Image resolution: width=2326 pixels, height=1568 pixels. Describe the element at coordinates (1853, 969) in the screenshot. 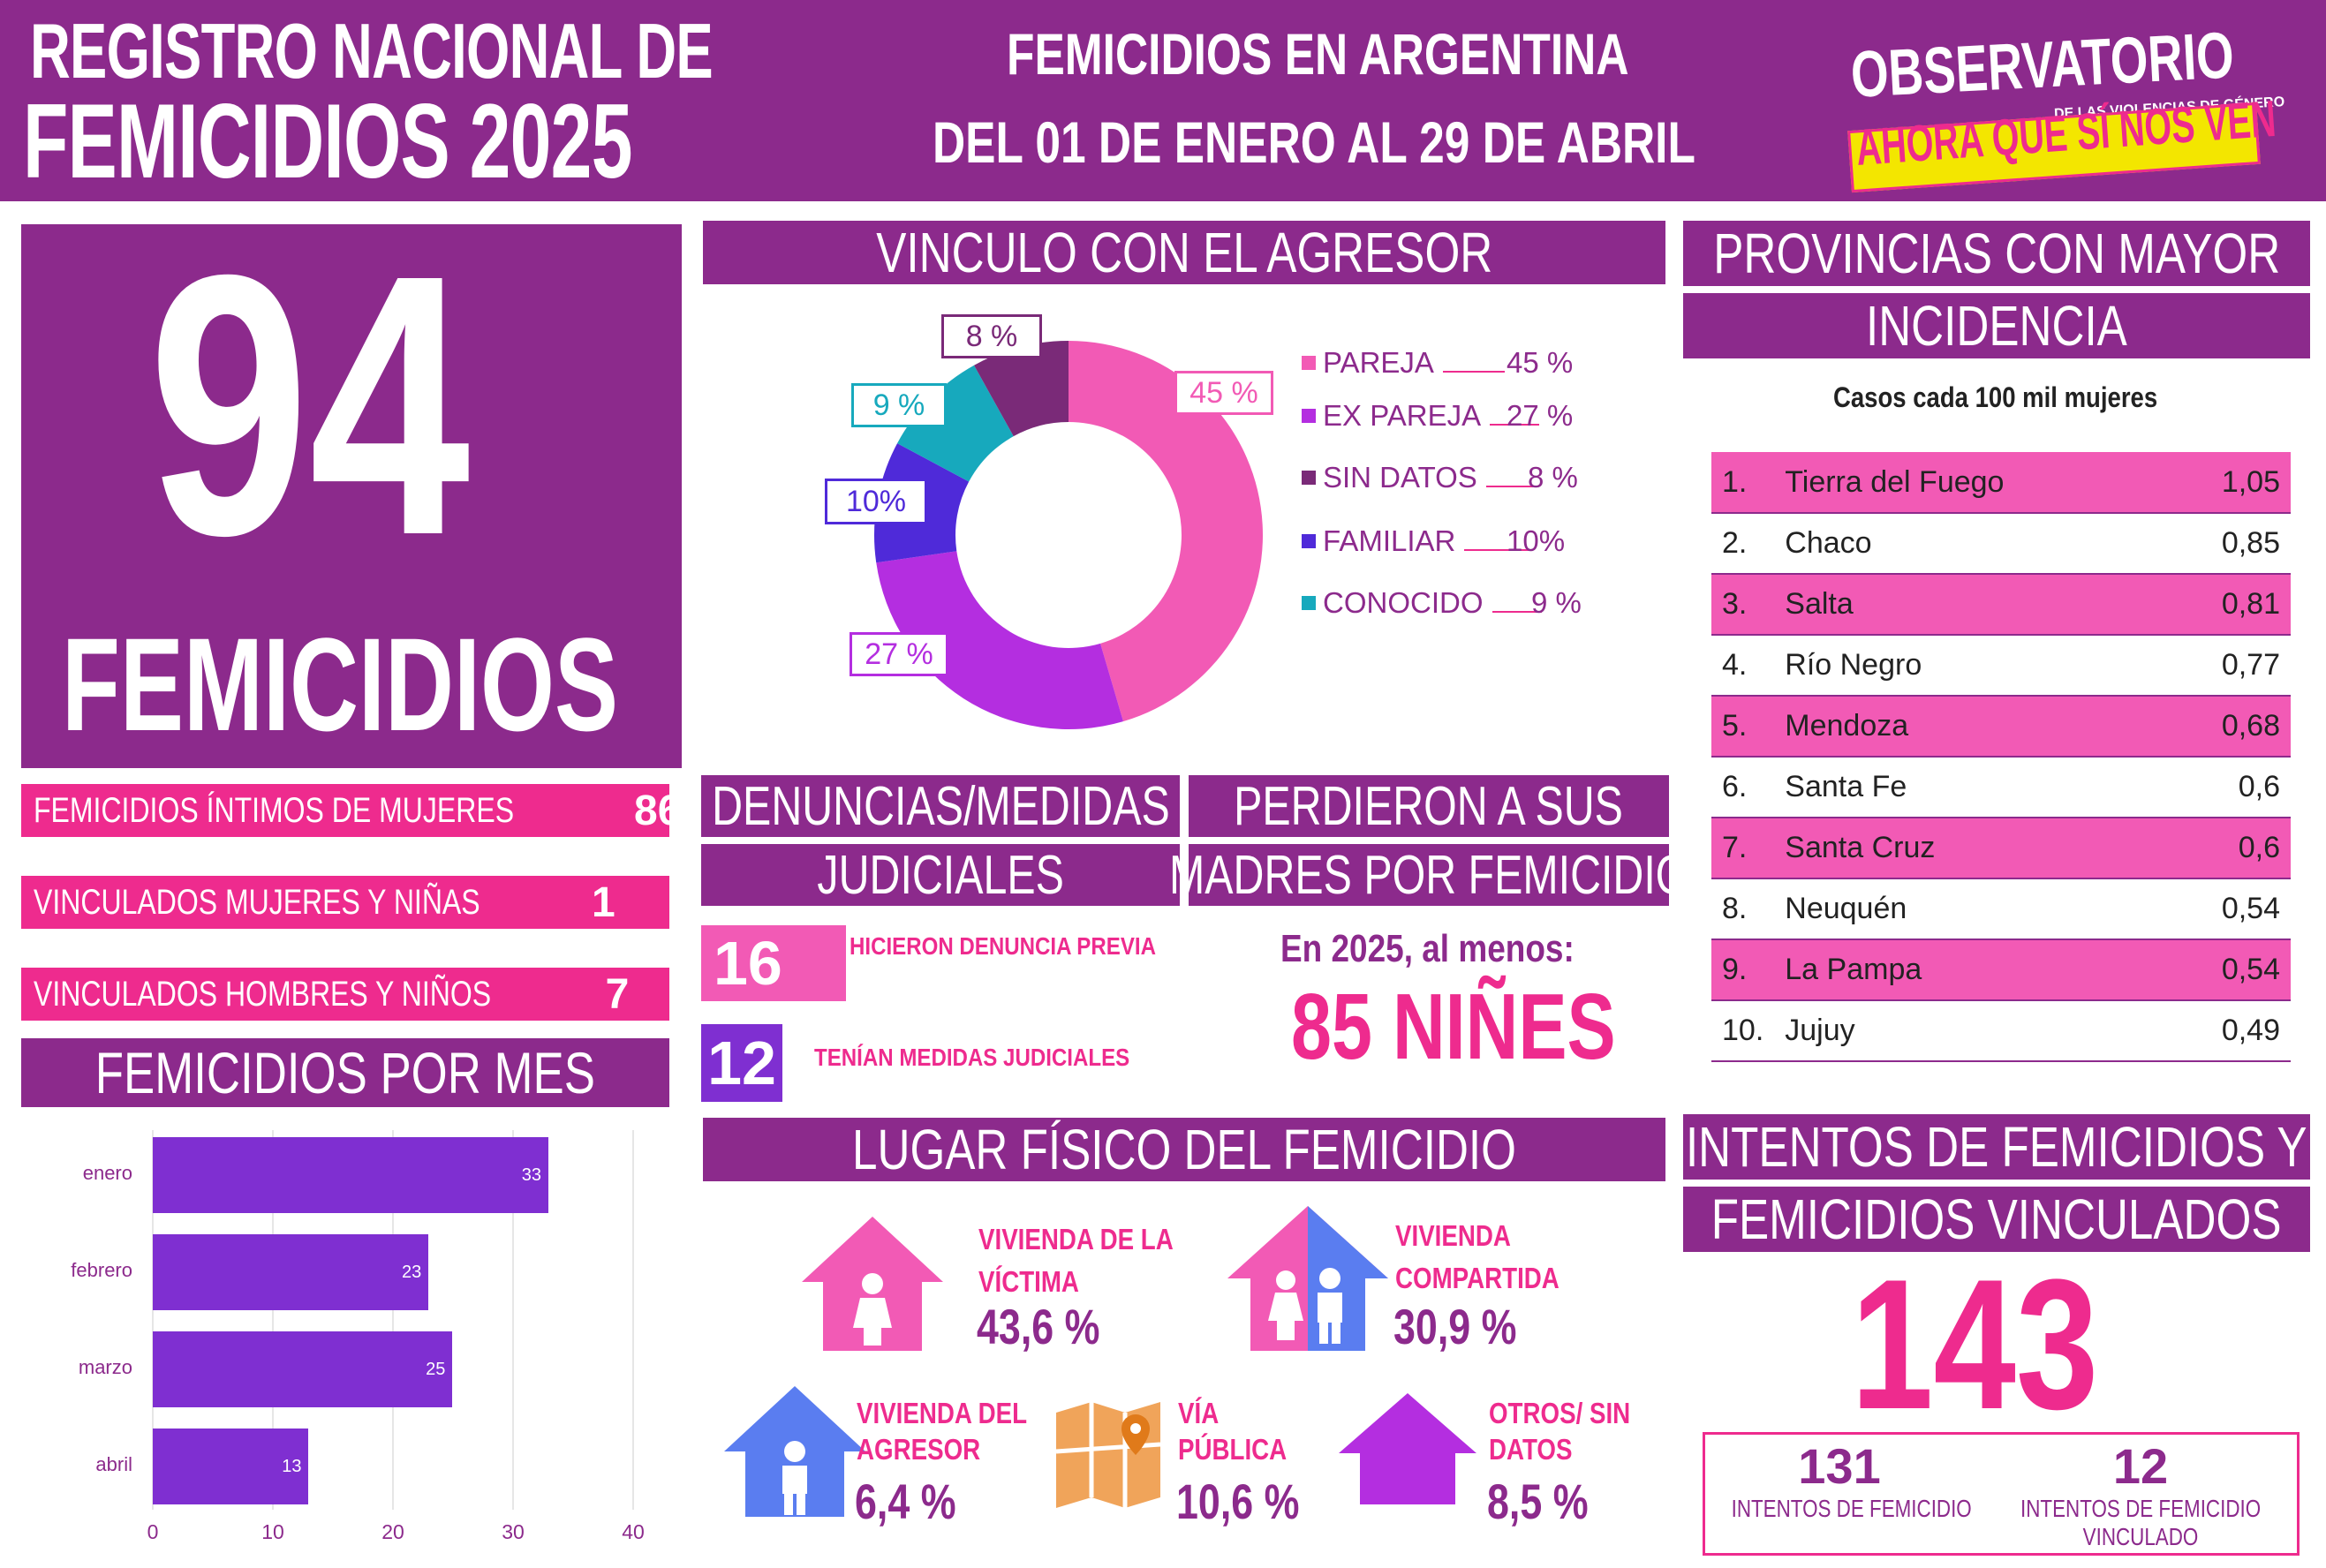

I see `province-name: La Pampa` at that location.